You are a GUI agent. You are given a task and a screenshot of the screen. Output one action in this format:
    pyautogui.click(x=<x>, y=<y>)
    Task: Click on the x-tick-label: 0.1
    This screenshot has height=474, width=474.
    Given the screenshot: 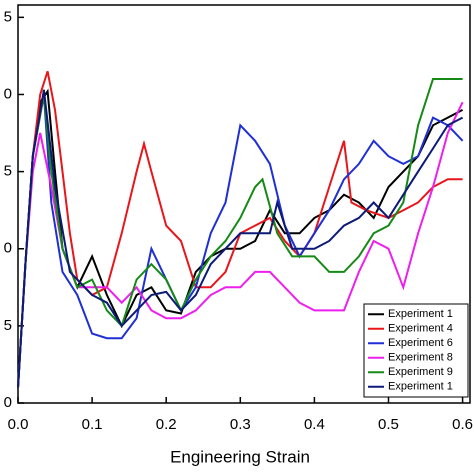 What is the action you would take?
    pyautogui.click(x=92, y=424)
    